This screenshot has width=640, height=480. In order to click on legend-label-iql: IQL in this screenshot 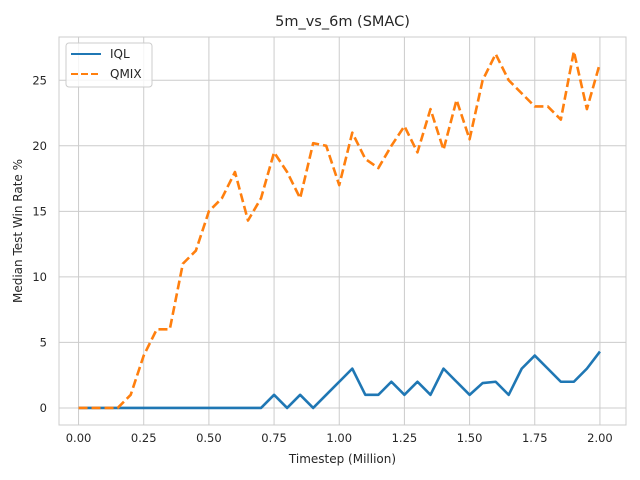, I will do `click(120, 54)`.